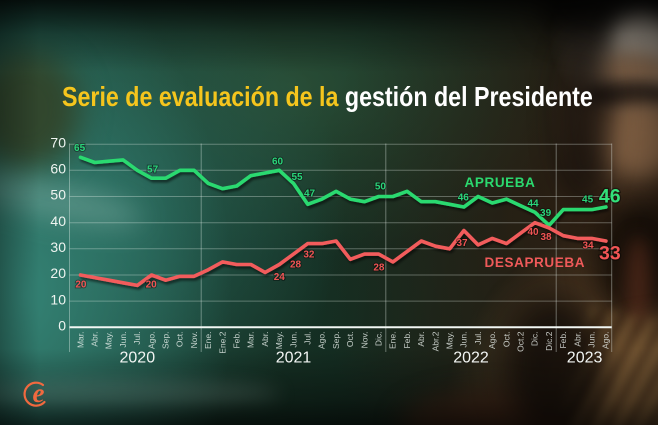  What do you see at coordinates (546, 213) in the screenshot?
I see `svg-text: 39` at bounding box center [546, 213].